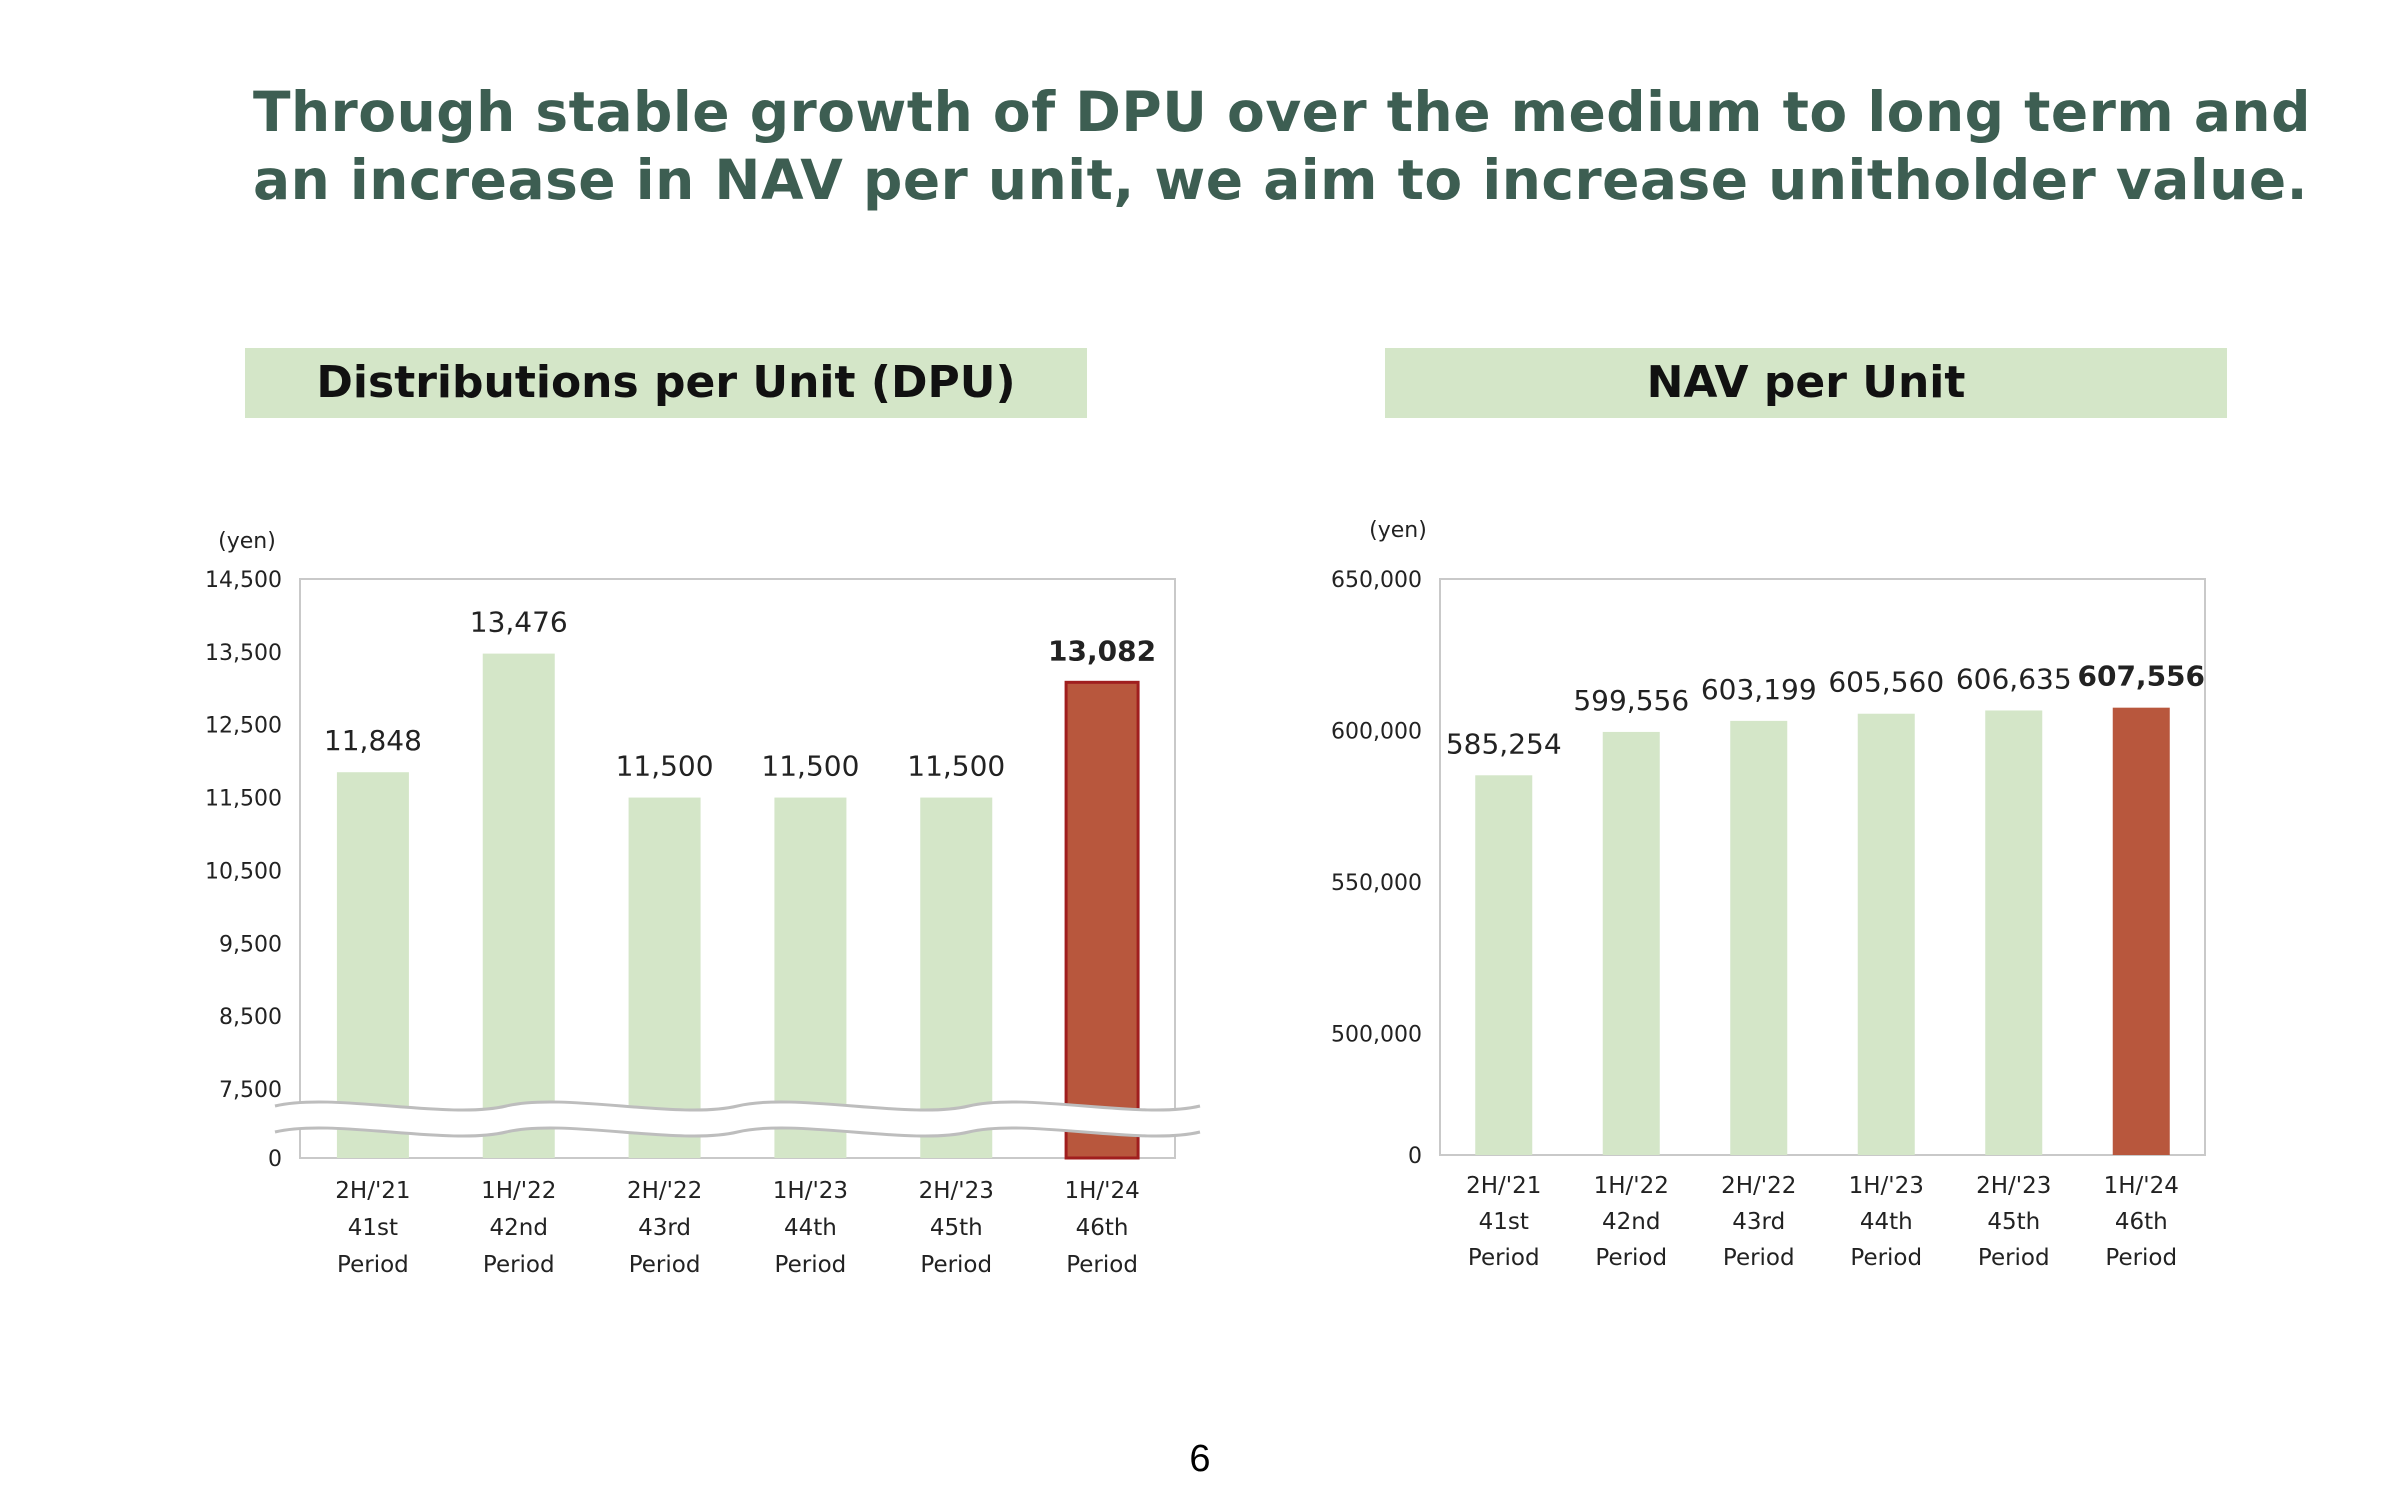  I want to click on data-label: 585,254, so click(1504, 743).